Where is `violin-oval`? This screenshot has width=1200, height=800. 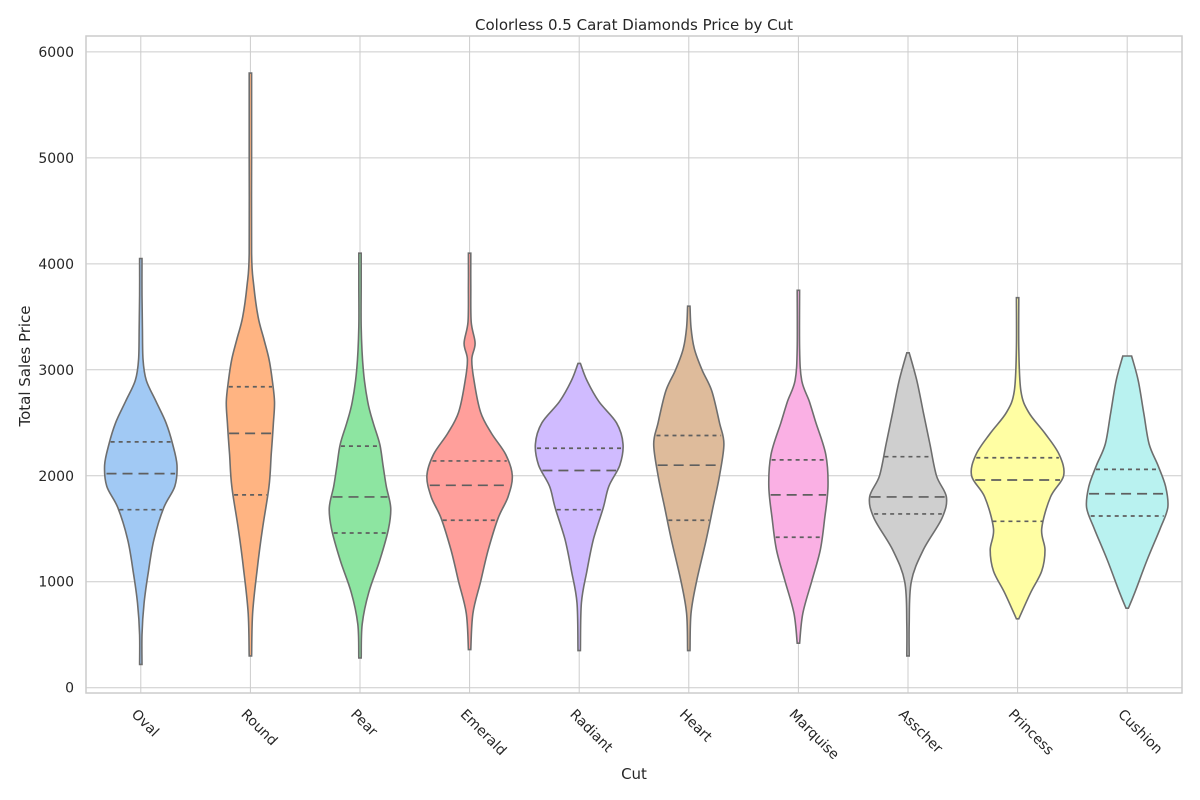 violin-oval is located at coordinates (140, 461).